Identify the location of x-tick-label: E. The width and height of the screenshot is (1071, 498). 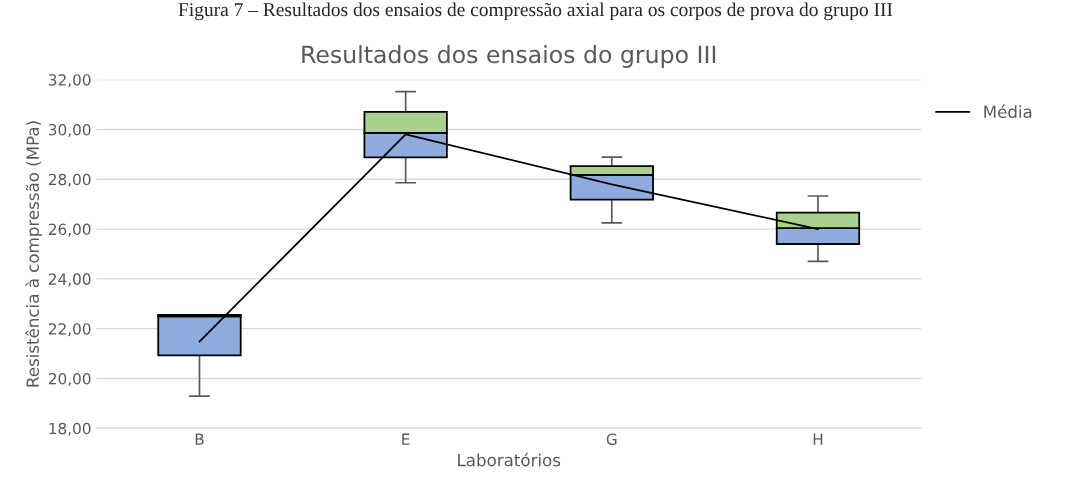
(406, 439).